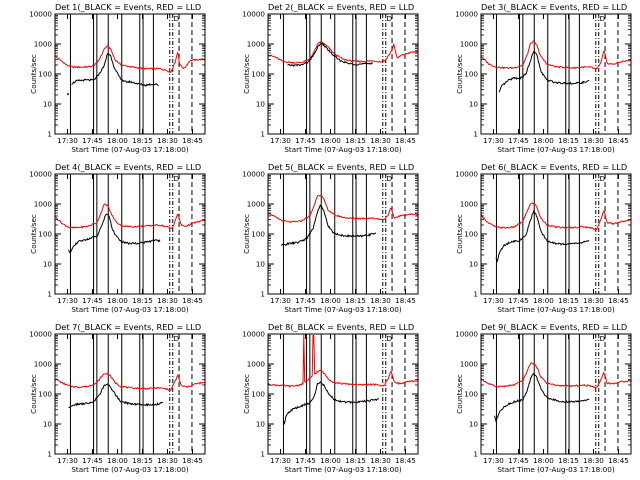 Image resolution: width=640 pixels, height=480 pixels. I want to click on panel-title: Det 2(_BLACK = Events, RED = LLD, so click(341, 7).